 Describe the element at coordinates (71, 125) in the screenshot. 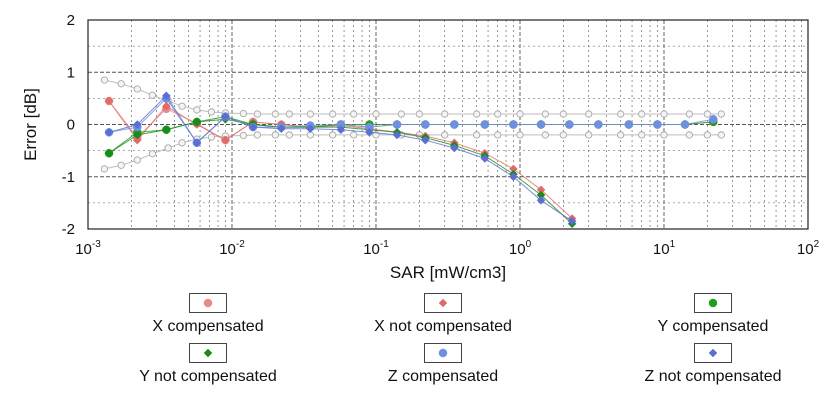

I see `y-tick-label: 0` at that location.